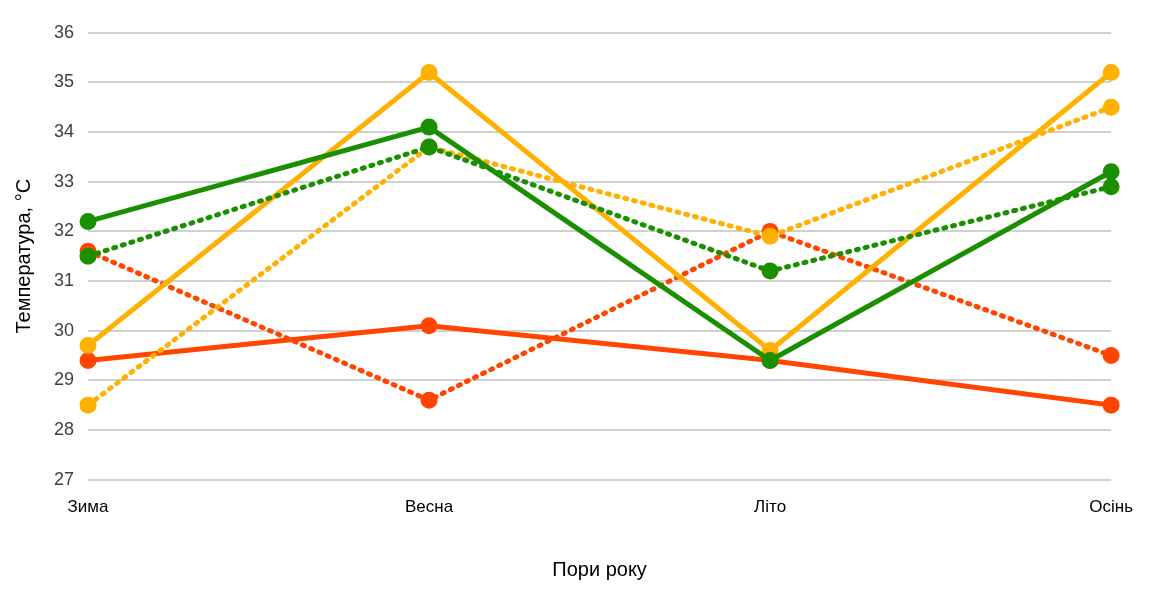 The image size is (1159, 594). What do you see at coordinates (64, 131) in the screenshot?
I see `y-tick-label: 34` at bounding box center [64, 131].